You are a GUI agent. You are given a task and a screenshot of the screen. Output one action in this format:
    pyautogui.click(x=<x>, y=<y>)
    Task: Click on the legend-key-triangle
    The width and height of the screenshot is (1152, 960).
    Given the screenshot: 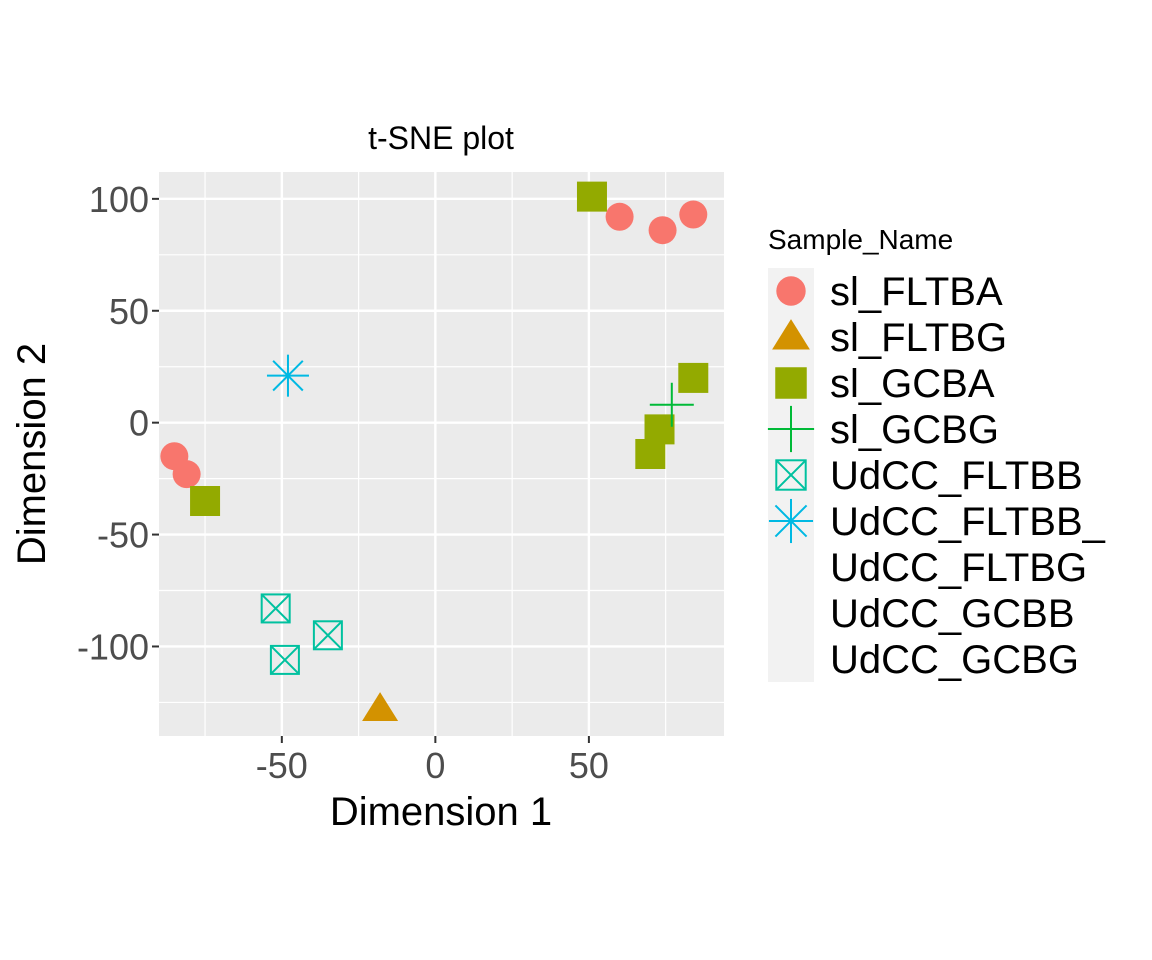 What is the action you would take?
    pyautogui.click(x=791, y=334)
    